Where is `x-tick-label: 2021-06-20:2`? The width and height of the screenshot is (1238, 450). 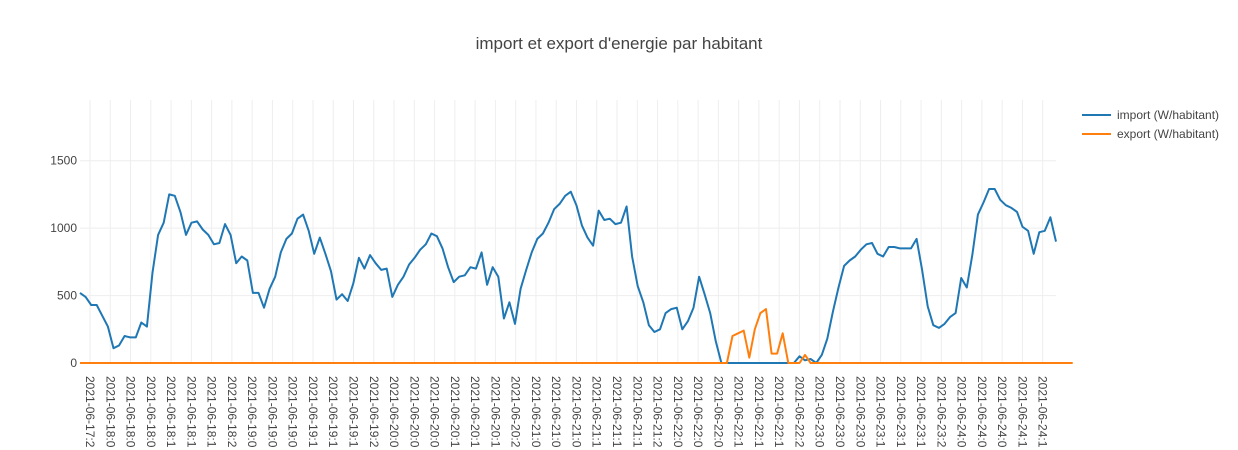
x-tick-label: 2021-06-20:2 is located at coordinates (516, 412).